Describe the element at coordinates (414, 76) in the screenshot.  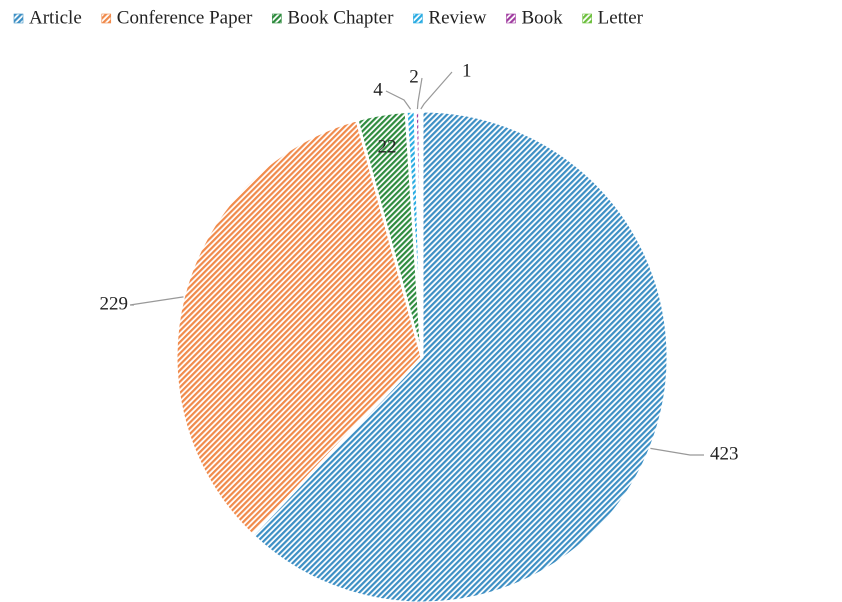
I see `data-label: 2` at that location.